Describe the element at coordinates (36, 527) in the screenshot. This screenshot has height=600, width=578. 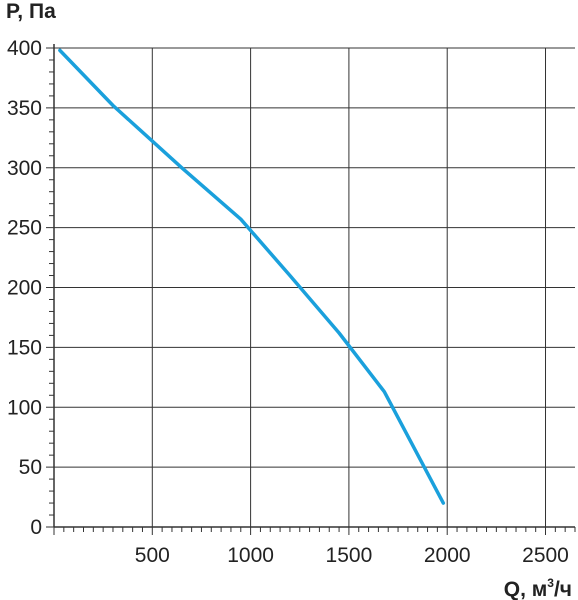
I see `y-tick-label-0: 0` at that location.